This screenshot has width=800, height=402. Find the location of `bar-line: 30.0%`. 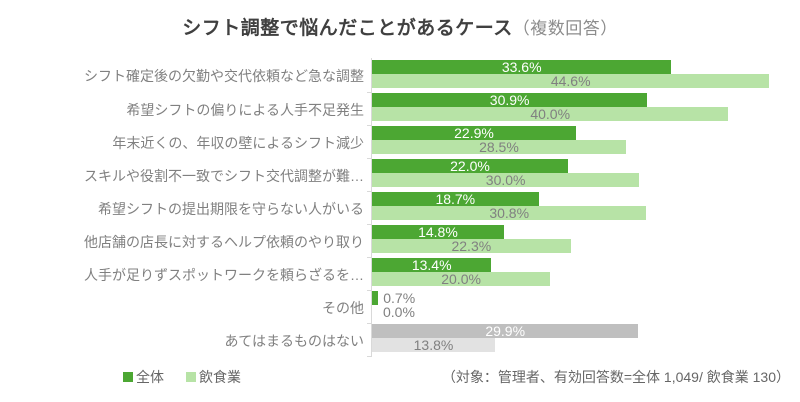

bar-line: 30.0% is located at coordinates (580, 180).